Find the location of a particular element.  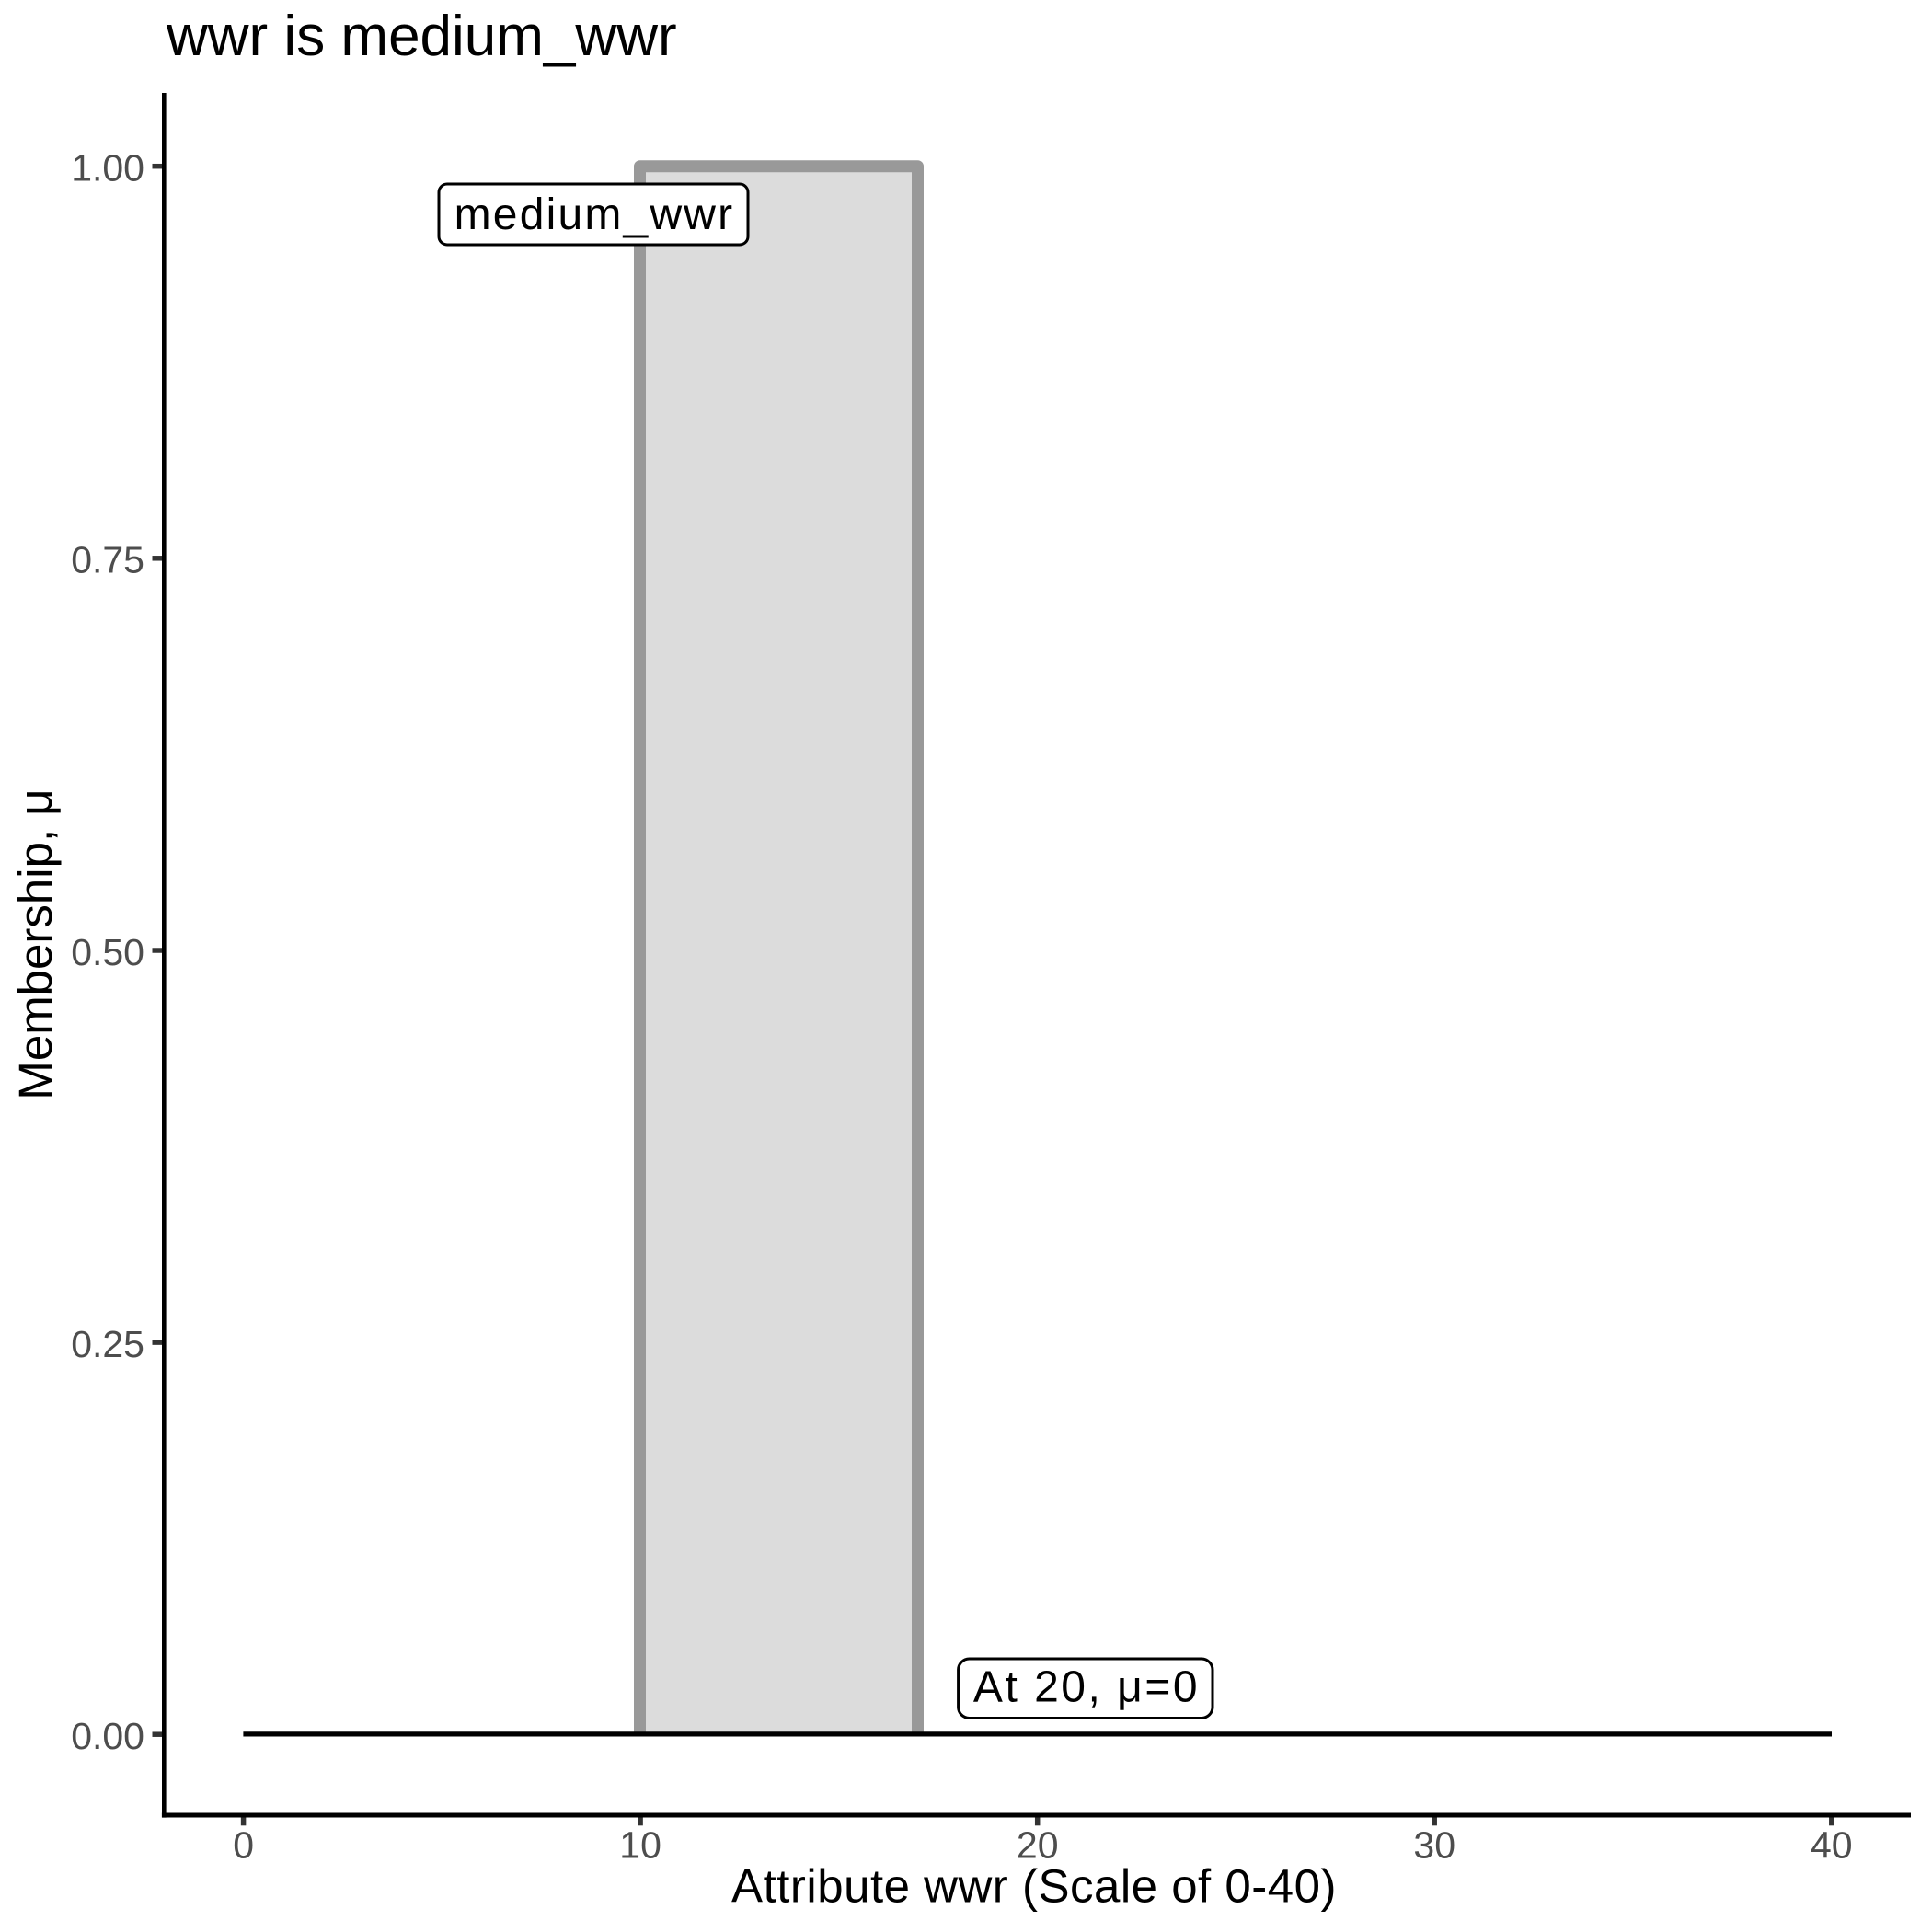

svg-text: wwr is medium_wwr is located at coordinates (421, 36).